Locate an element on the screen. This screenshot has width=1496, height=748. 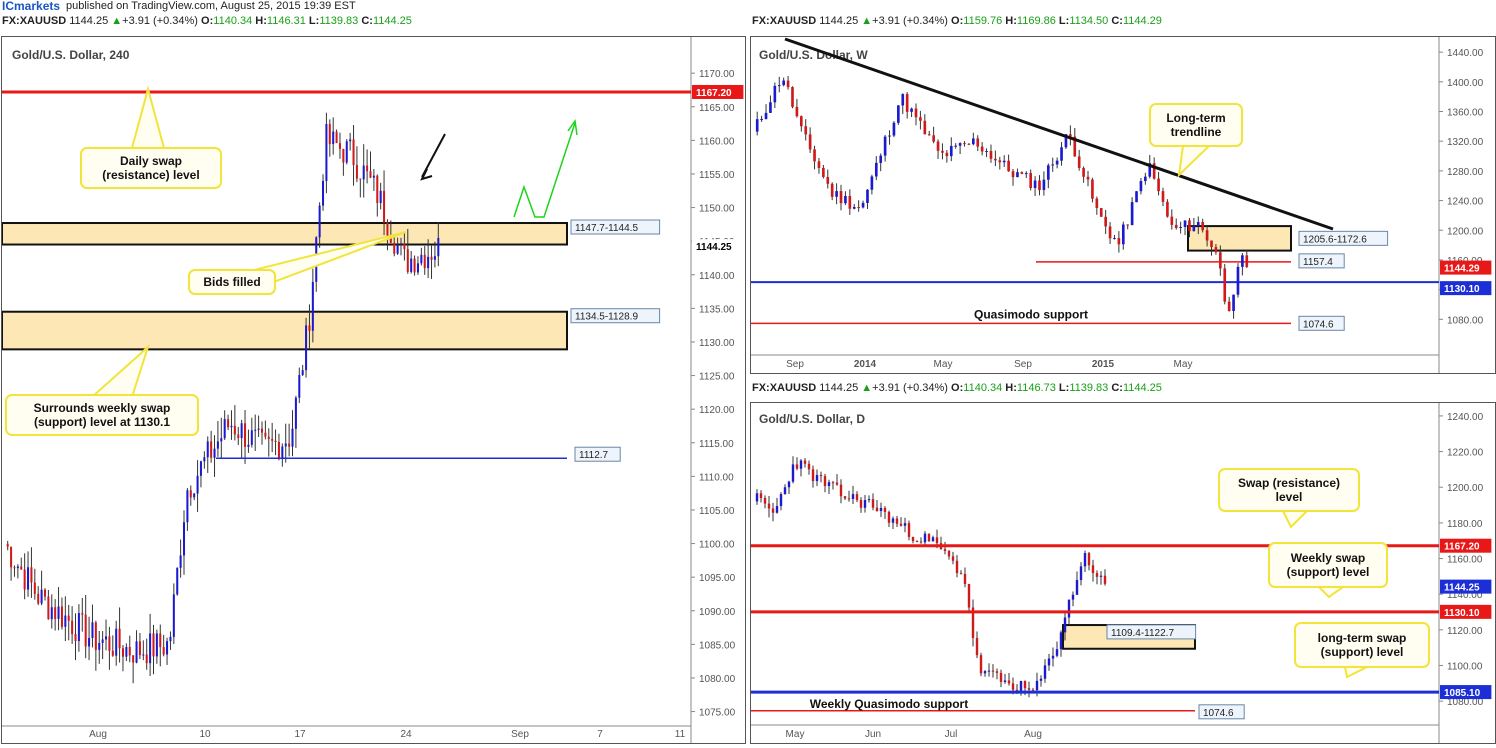
daily-callout-longterm-text: long-term swap is located at coordinates (1362, 638).